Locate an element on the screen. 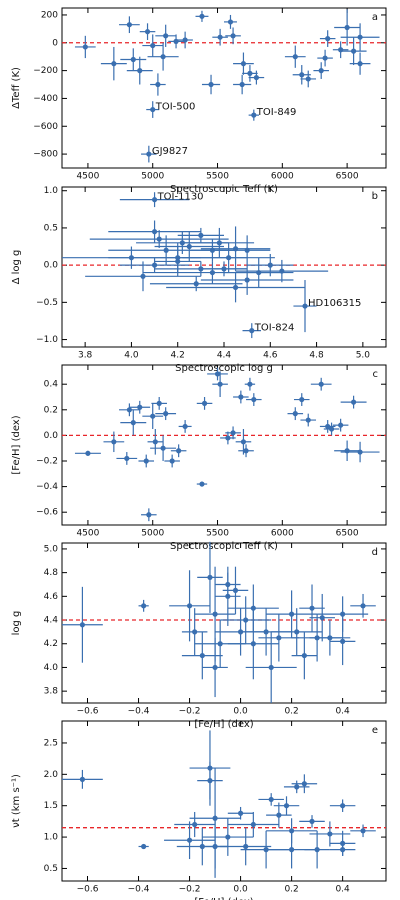  y-tick-label: 1.5 is located at coordinates (51, 806).